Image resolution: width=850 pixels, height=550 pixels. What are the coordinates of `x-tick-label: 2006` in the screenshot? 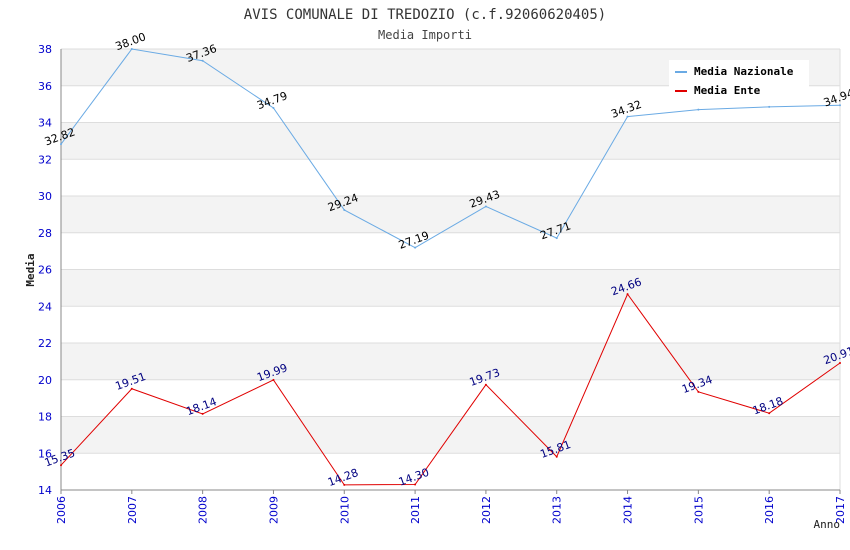 It's located at (61, 510).